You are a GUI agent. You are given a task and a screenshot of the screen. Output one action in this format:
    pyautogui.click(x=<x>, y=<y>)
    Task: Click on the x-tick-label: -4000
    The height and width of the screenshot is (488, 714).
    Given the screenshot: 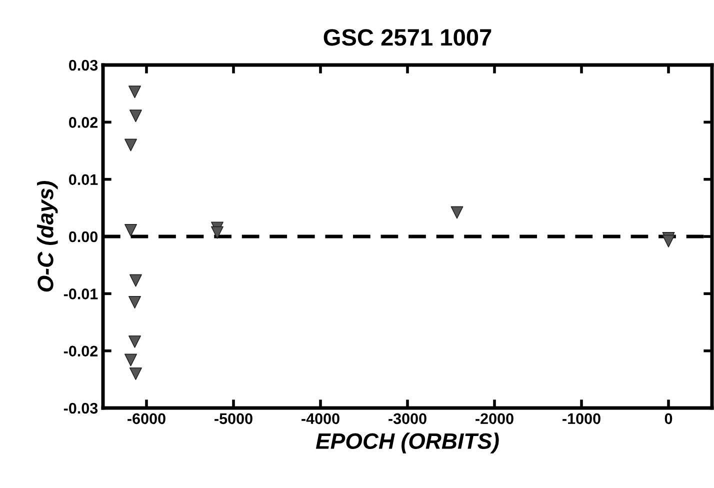 What is the action you would take?
    pyautogui.click(x=321, y=418)
    